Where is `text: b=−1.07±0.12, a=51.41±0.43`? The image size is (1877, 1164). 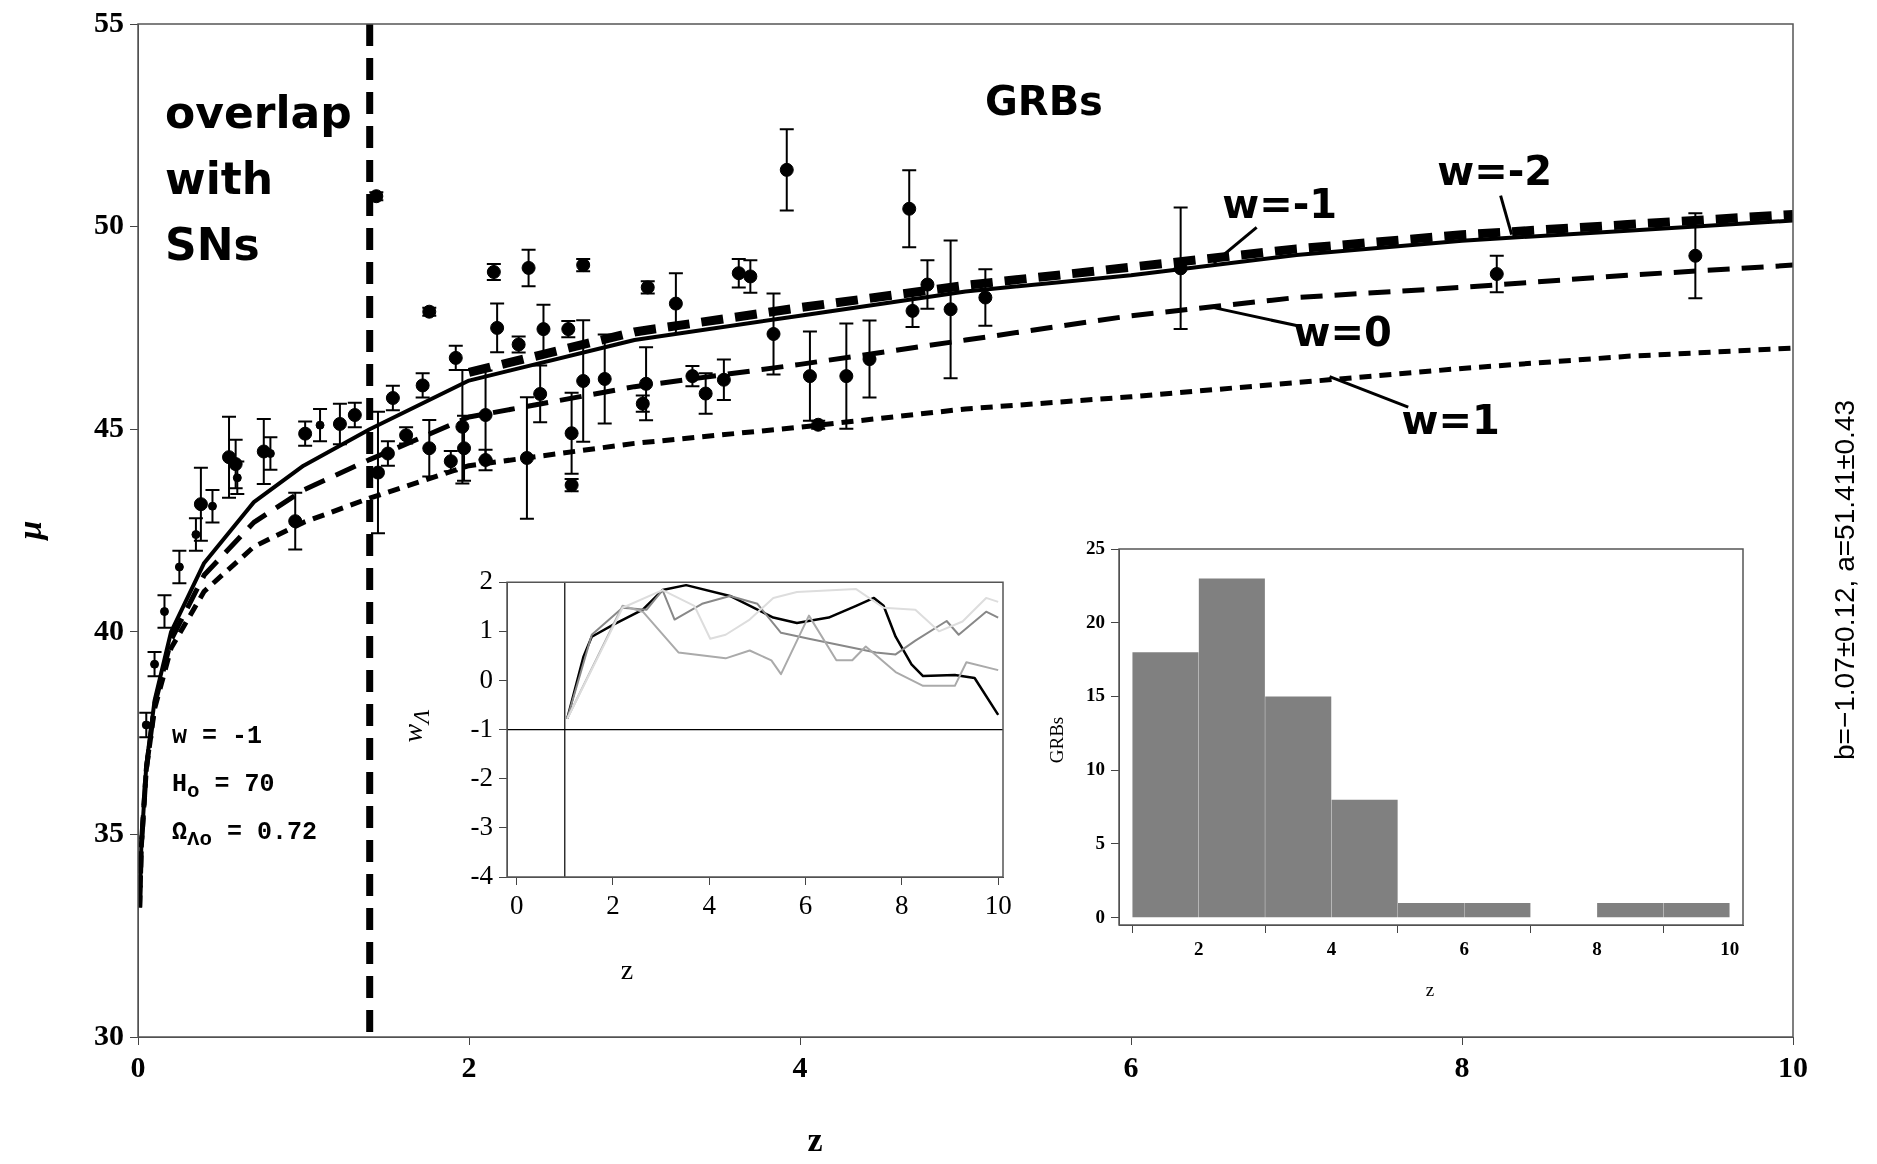
text: b=−1.07±0.12, a=51.41±0.43 is located at coordinates (1845, 580).